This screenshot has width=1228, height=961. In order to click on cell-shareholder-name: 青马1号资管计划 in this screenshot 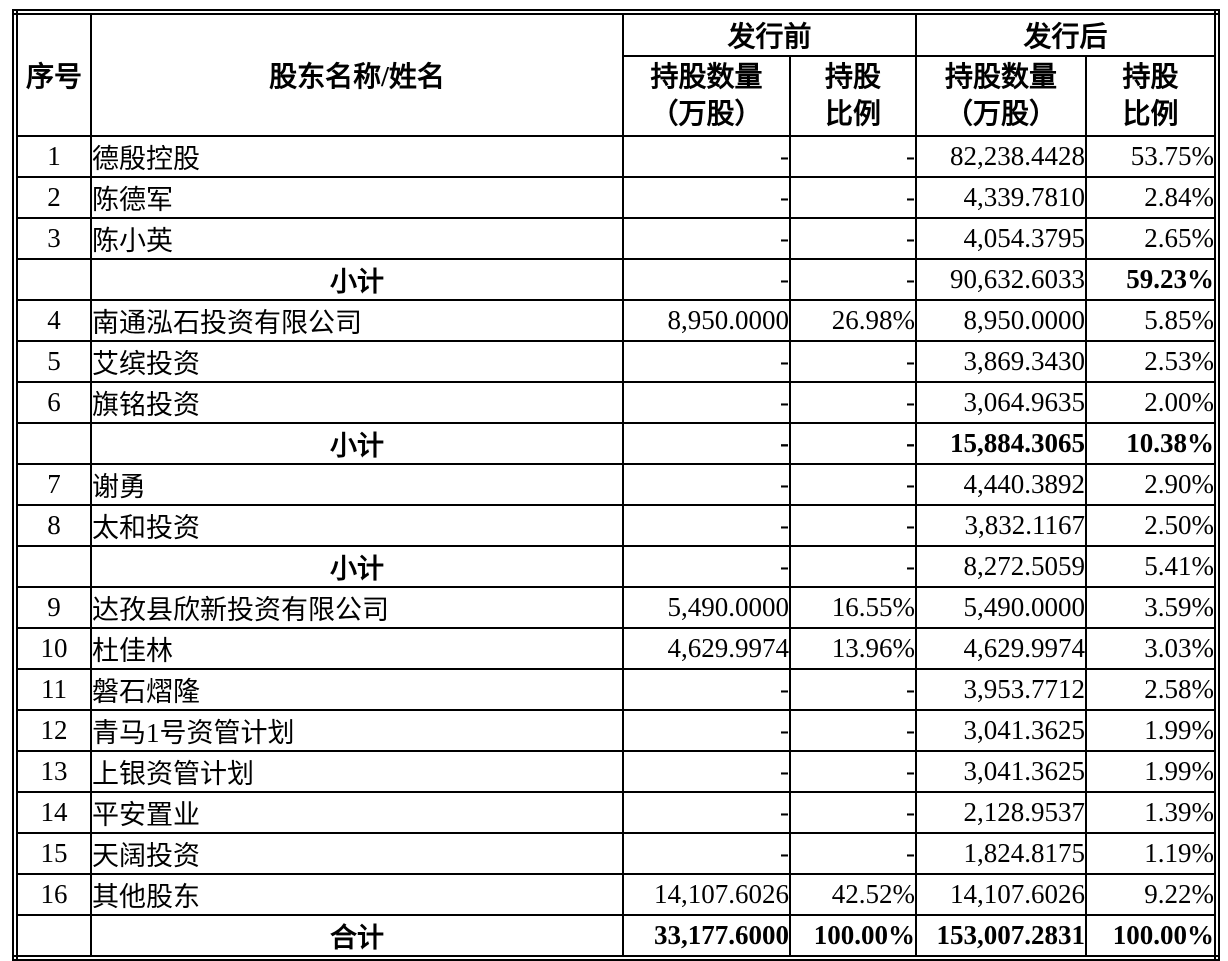, I will do `click(357, 730)`.